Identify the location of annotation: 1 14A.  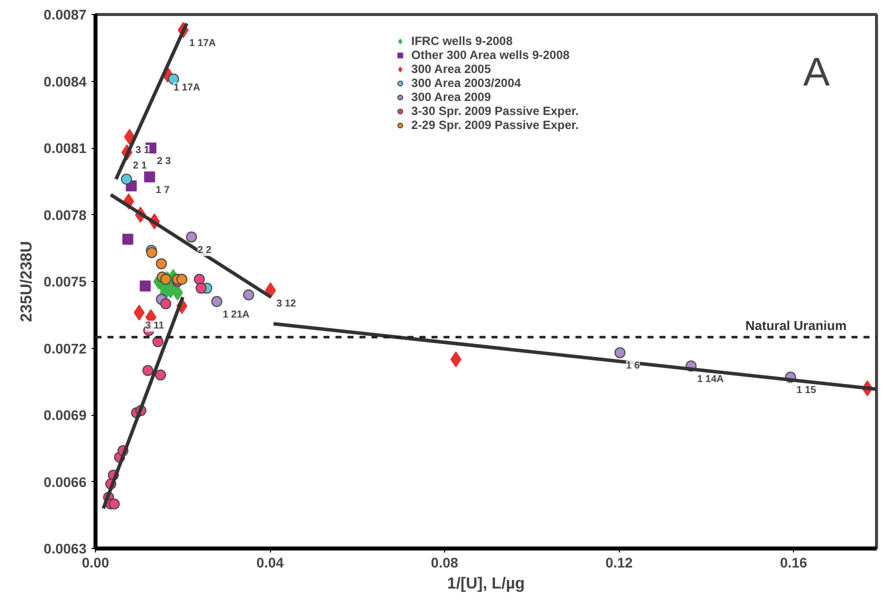
(710, 380).